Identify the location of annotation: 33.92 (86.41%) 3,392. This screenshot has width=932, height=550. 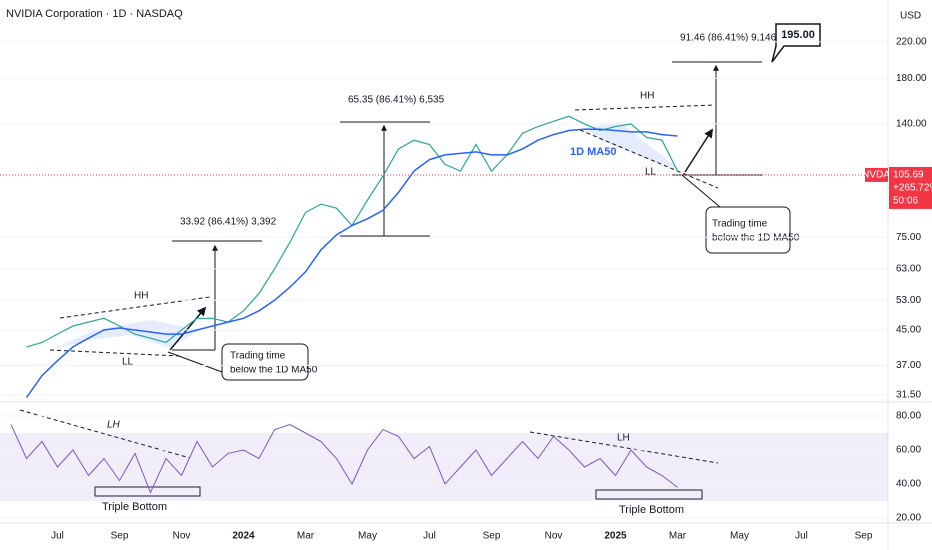
(228, 222).